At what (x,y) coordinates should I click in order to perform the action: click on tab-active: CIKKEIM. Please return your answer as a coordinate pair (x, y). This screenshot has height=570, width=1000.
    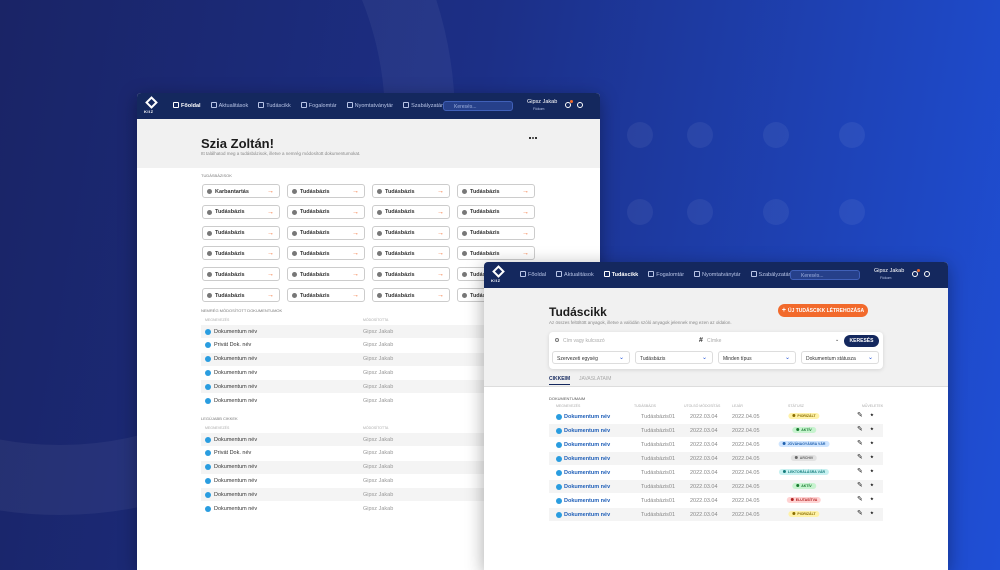
    Looking at the image, I should click on (560, 380).